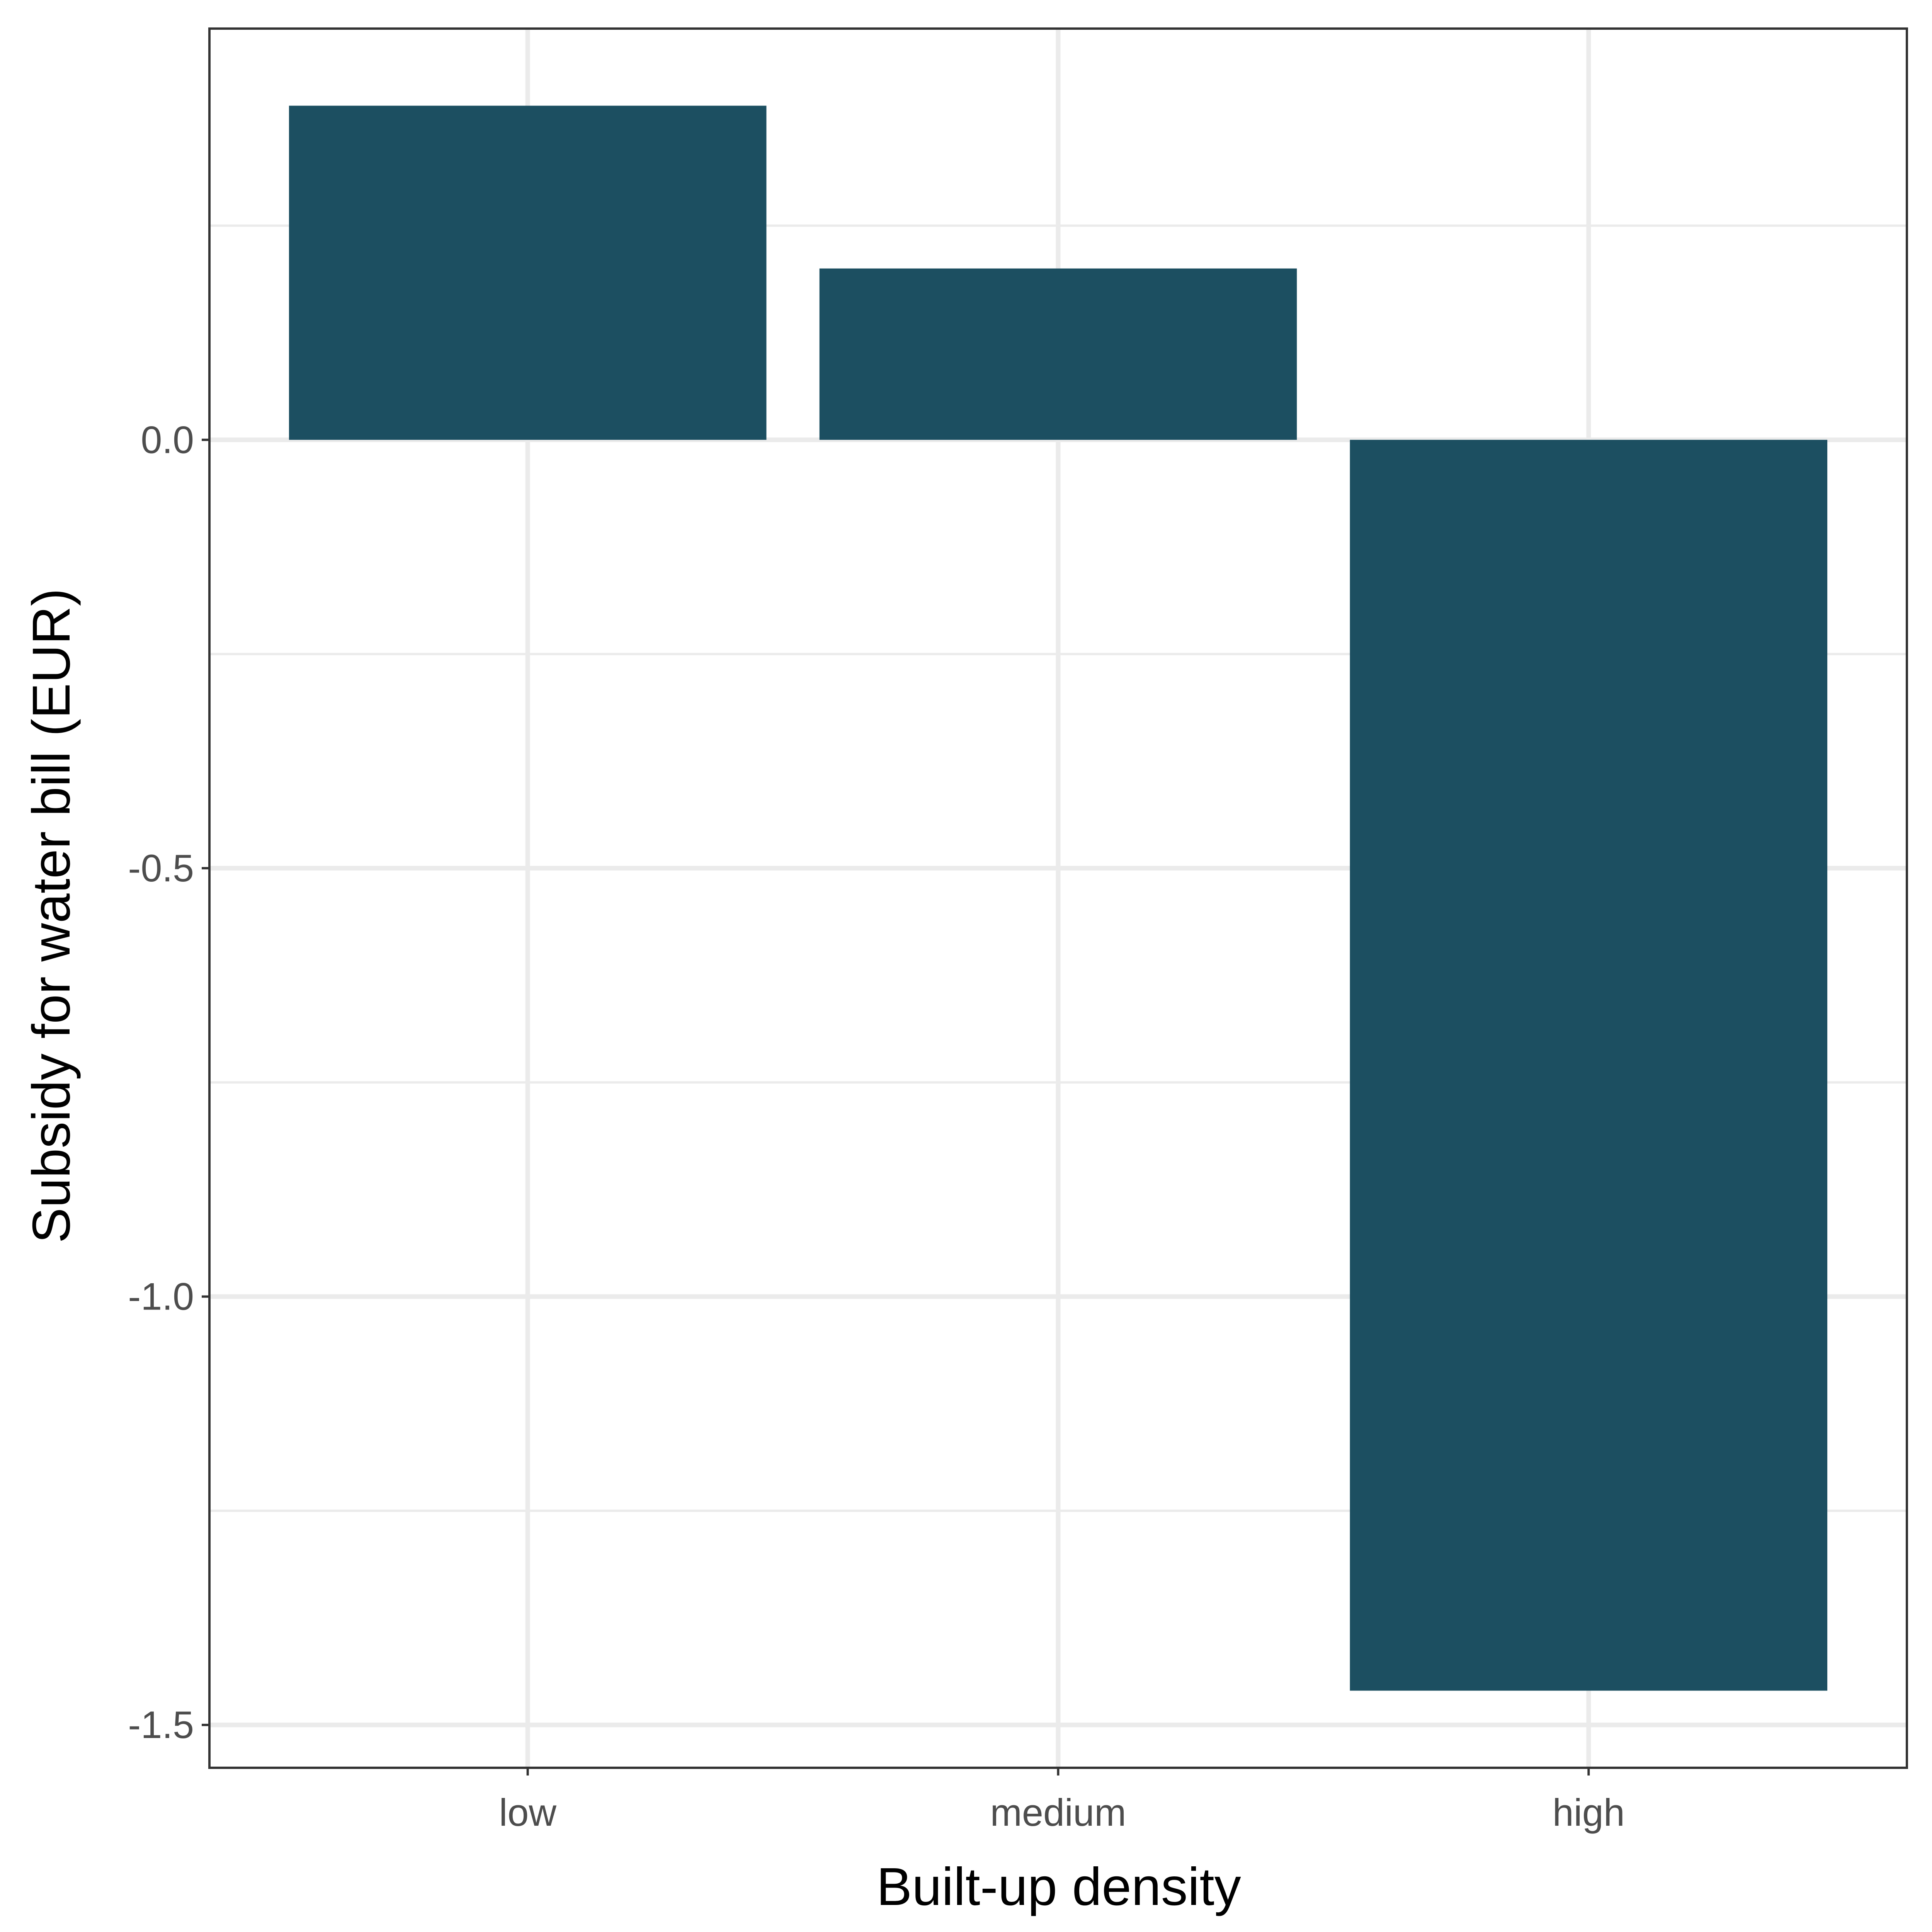 The width and height of the screenshot is (1932, 1932). I want to click on bar-medium, so click(1058, 354).